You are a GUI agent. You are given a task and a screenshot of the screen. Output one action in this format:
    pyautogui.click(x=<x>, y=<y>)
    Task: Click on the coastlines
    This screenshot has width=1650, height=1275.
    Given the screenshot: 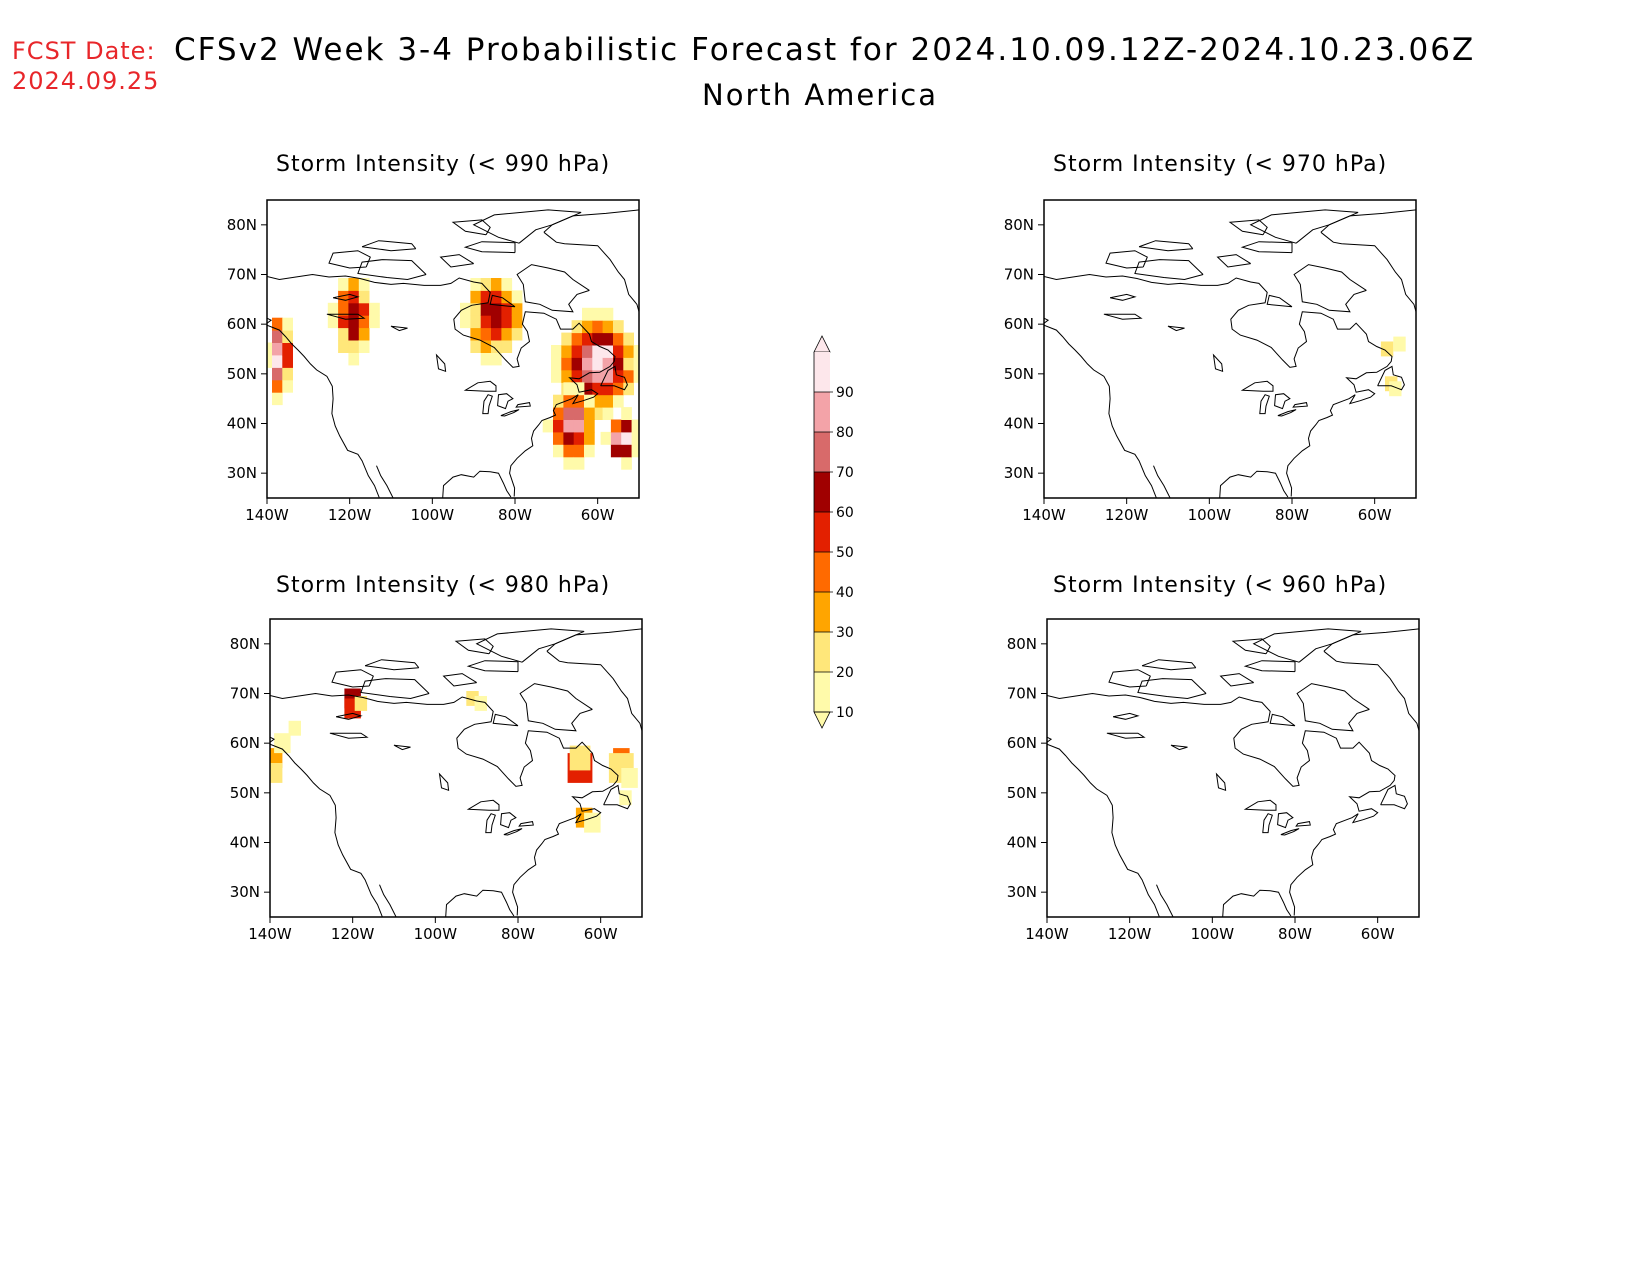 What is the action you would take?
    pyautogui.click(x=456, y=772)
    